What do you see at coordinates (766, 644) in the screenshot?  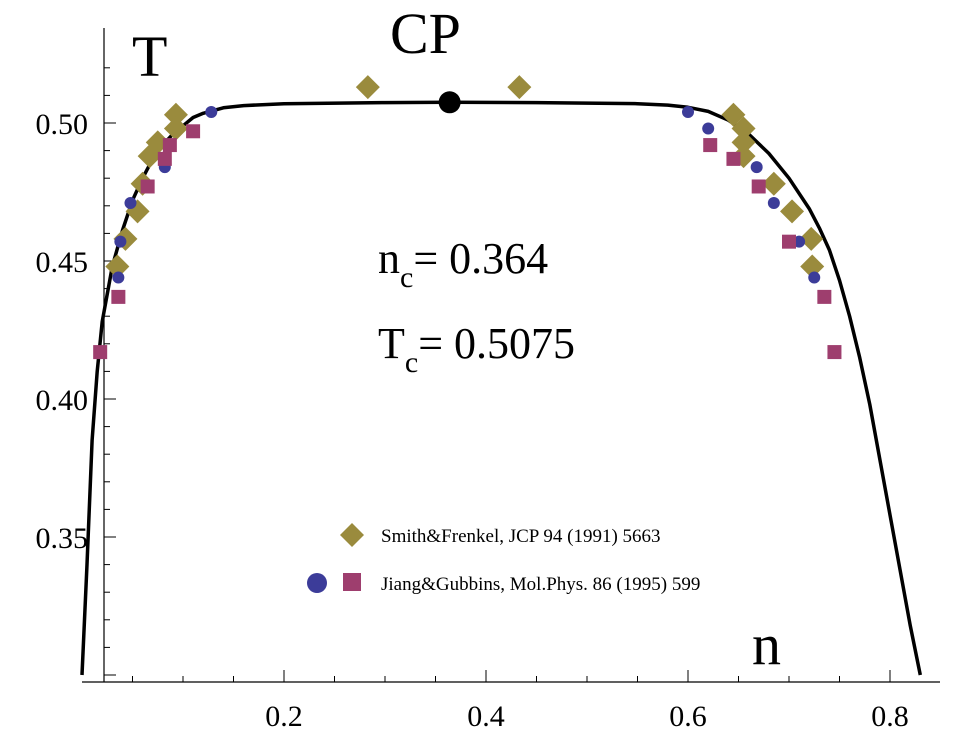 I see `x-axis-title: n` at bounding box center [766, 644].